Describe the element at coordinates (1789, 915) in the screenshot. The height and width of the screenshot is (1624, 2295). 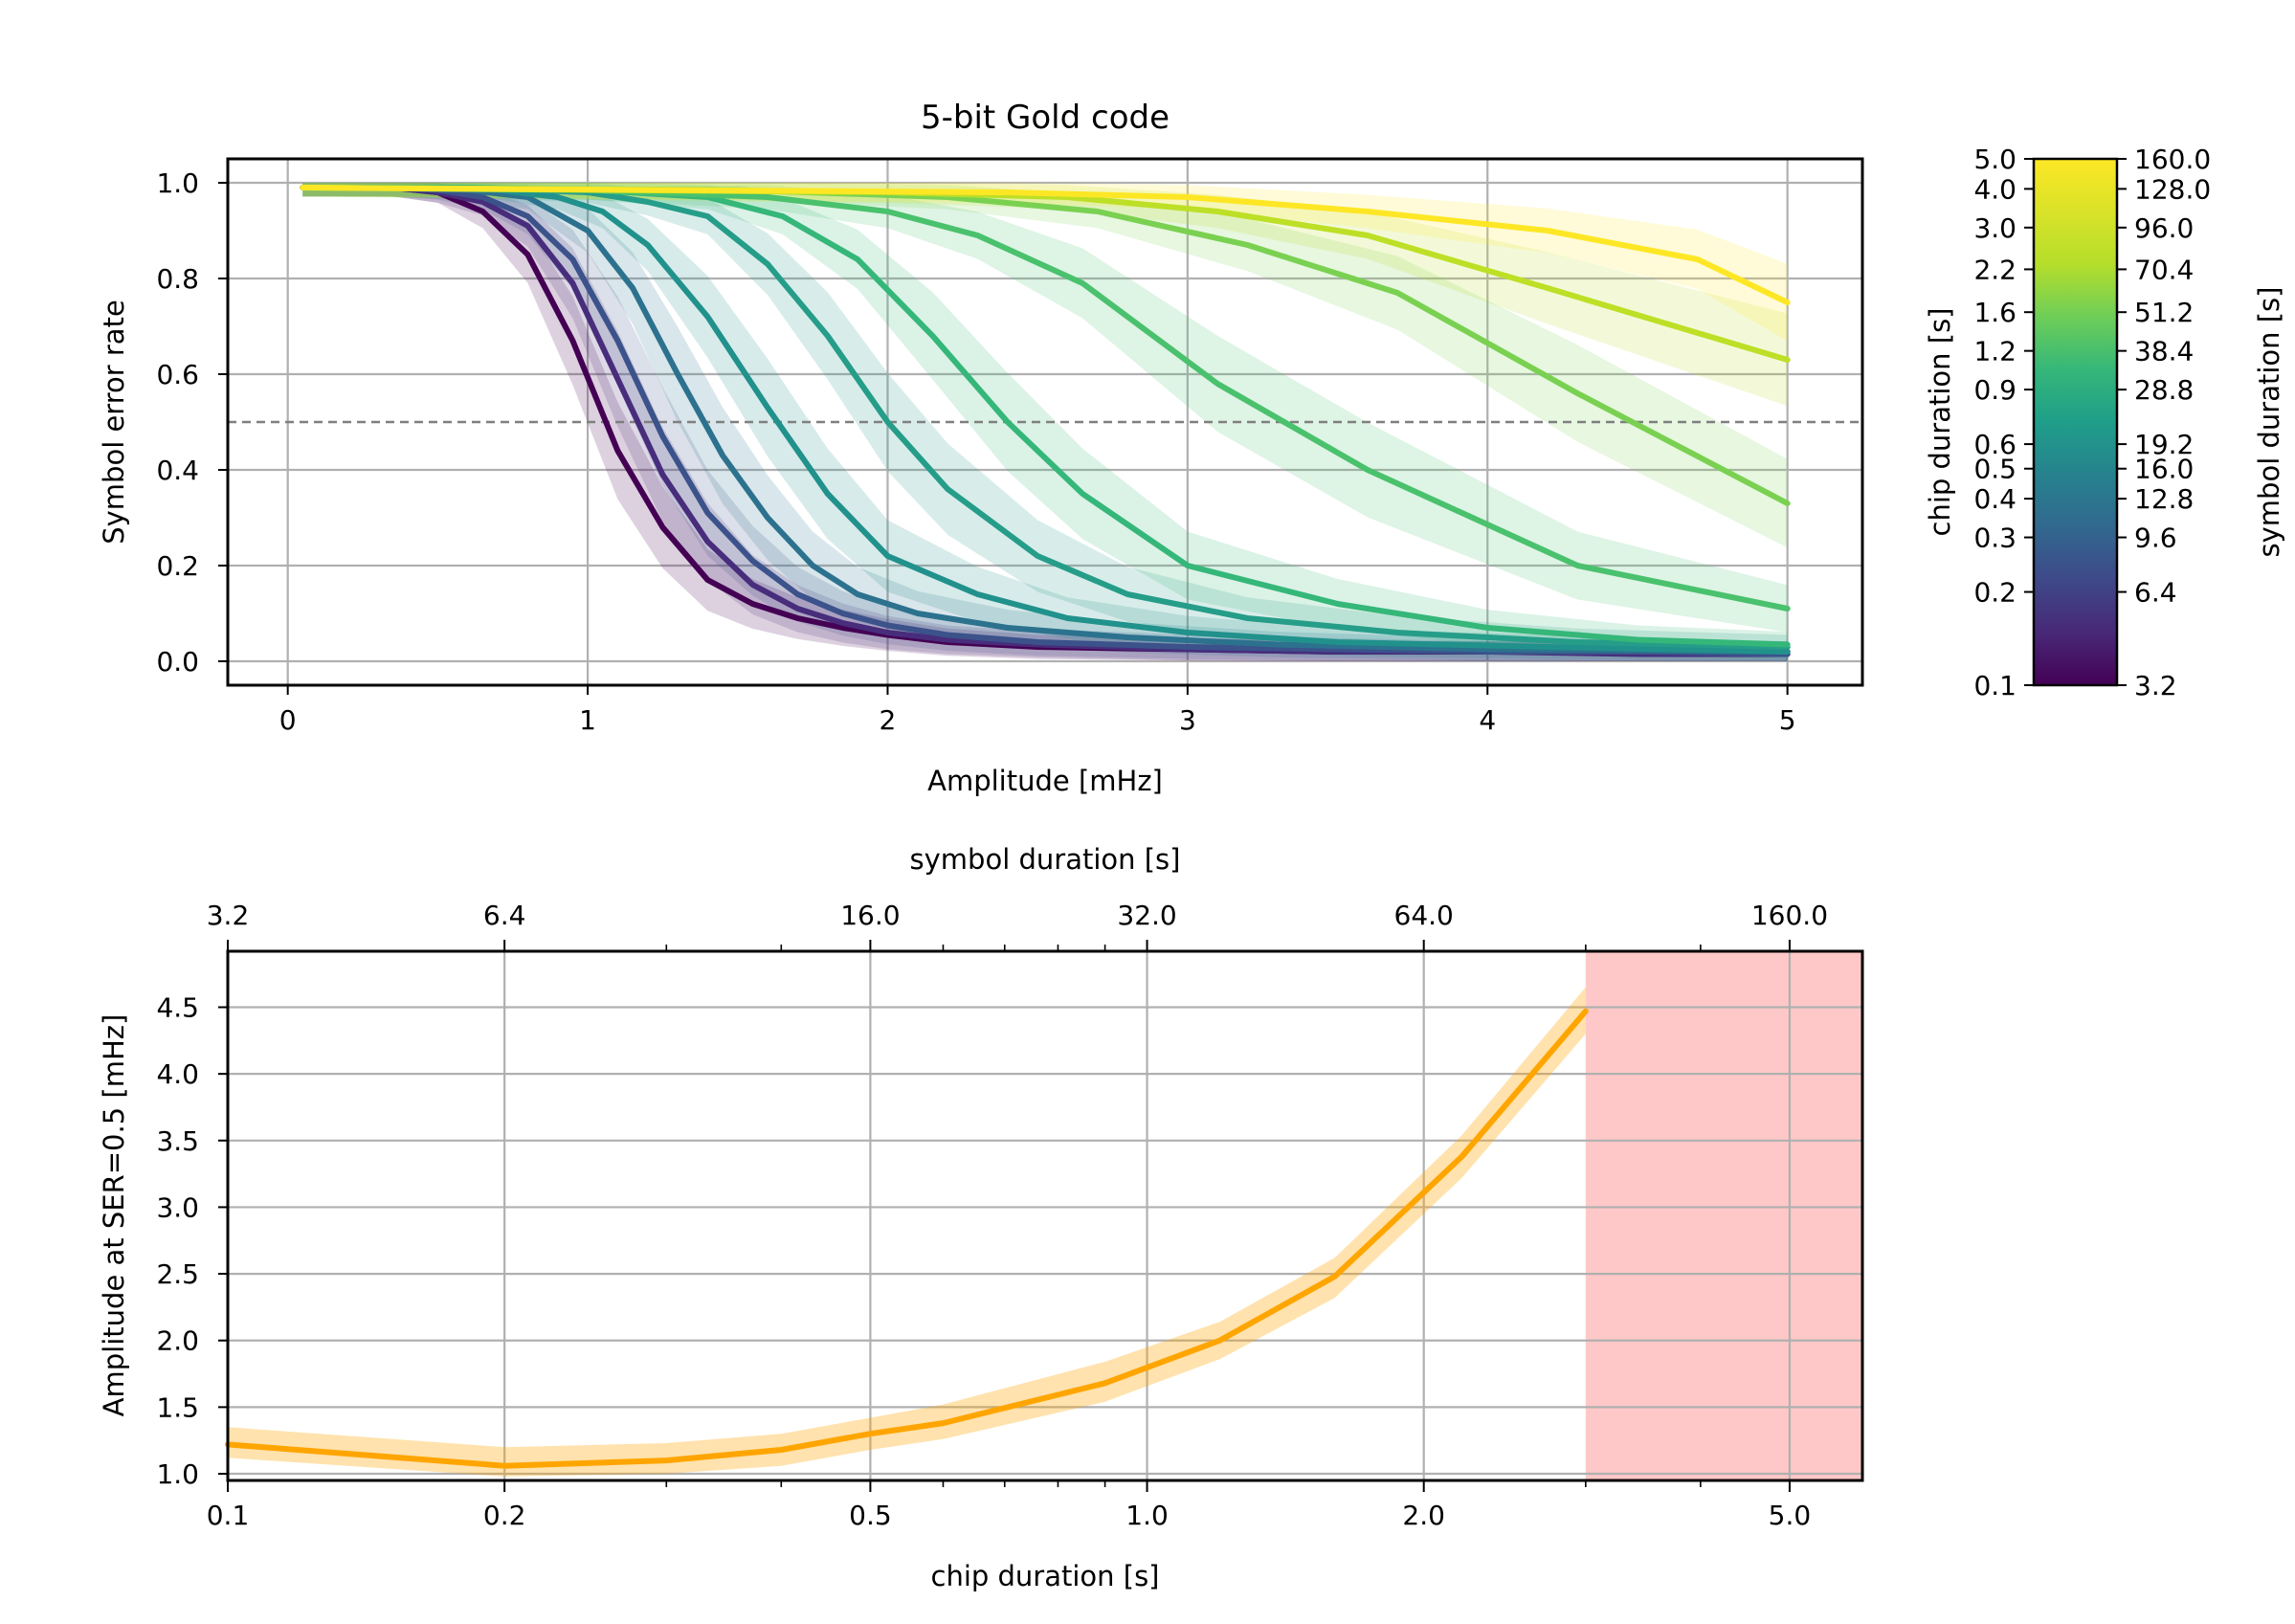
I see `top-tick-label: 160.0` at that location.